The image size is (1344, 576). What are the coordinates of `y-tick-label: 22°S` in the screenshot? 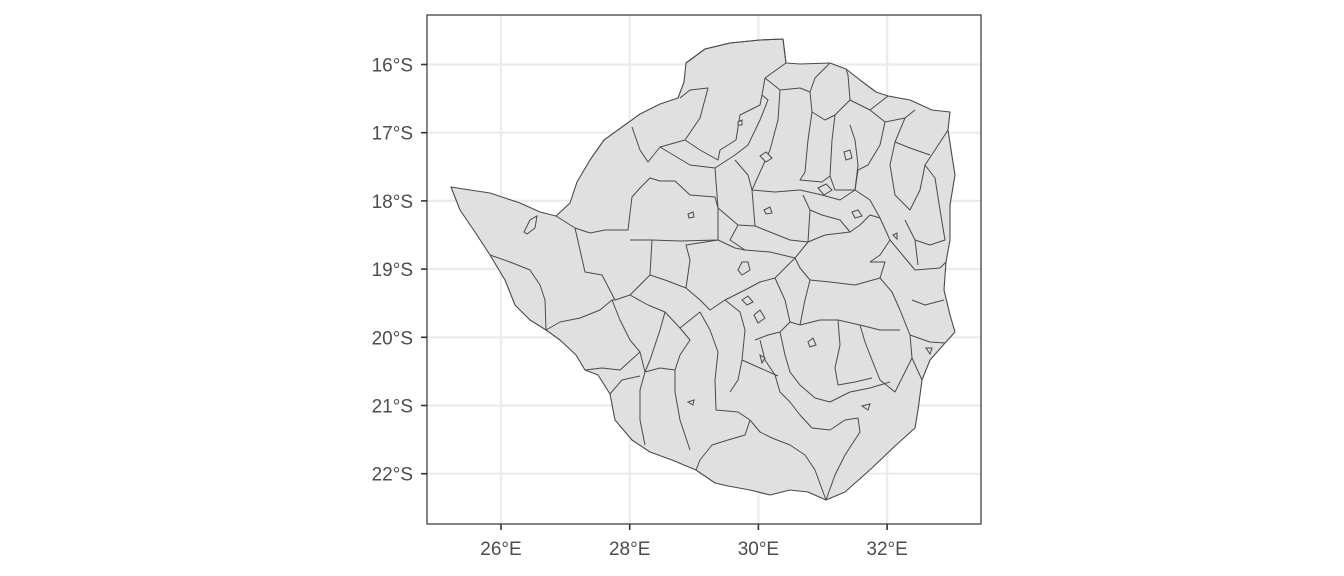 It's located at (392, 475).